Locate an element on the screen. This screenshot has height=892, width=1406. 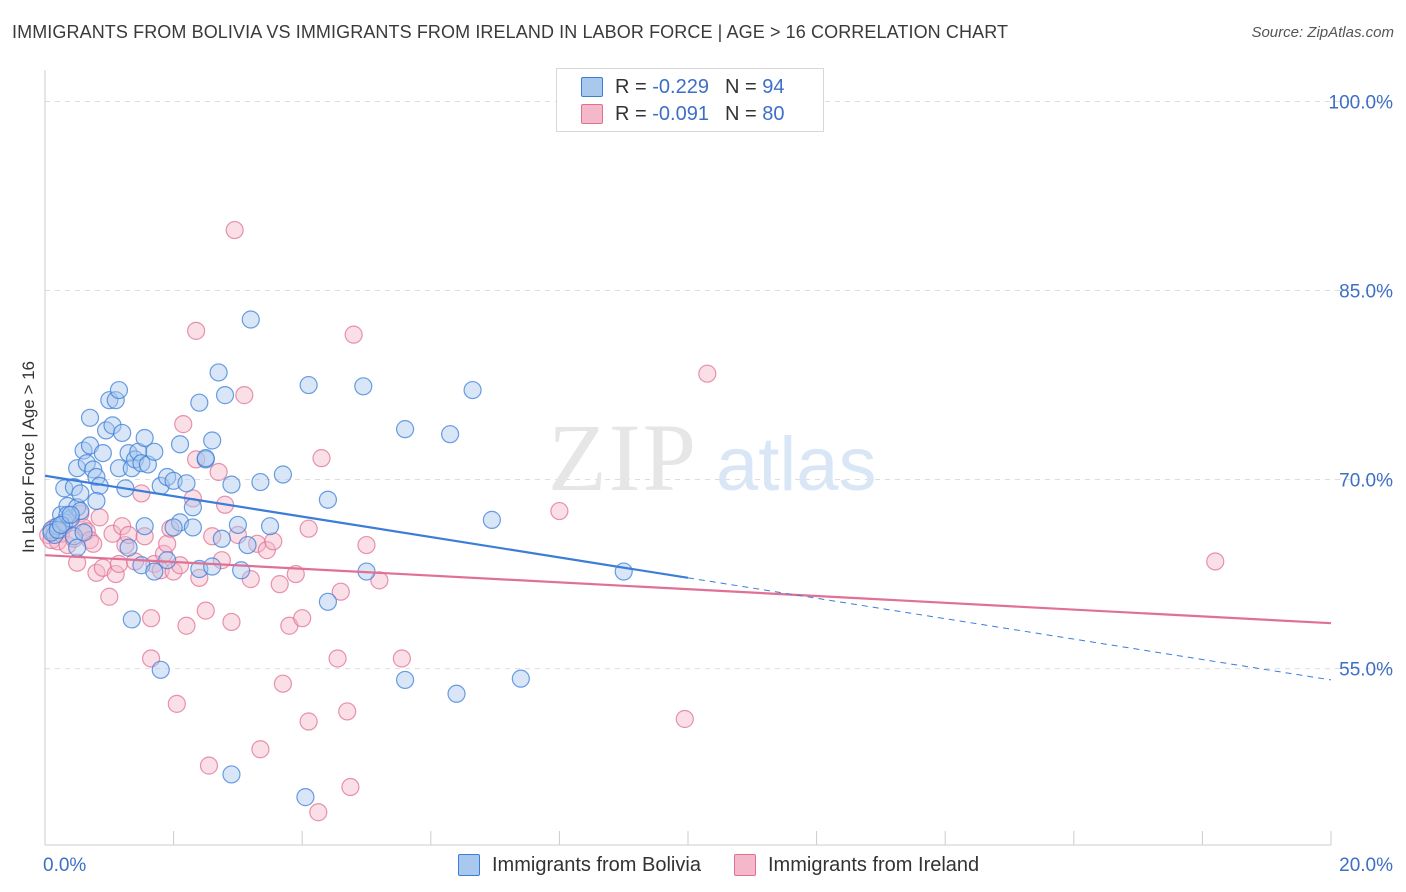
bolivia-r-value: -0.229 is located at coordinates (680, 86).